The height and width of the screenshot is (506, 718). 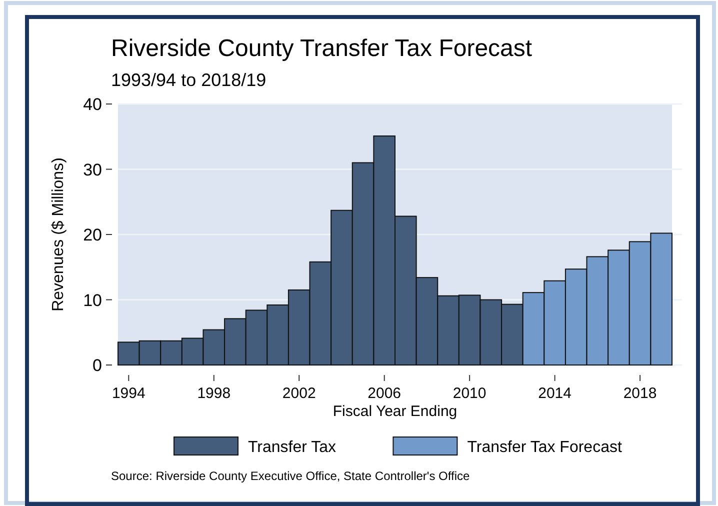 I want to click on x-tick-label: 2002, so click(x=299, y=393).